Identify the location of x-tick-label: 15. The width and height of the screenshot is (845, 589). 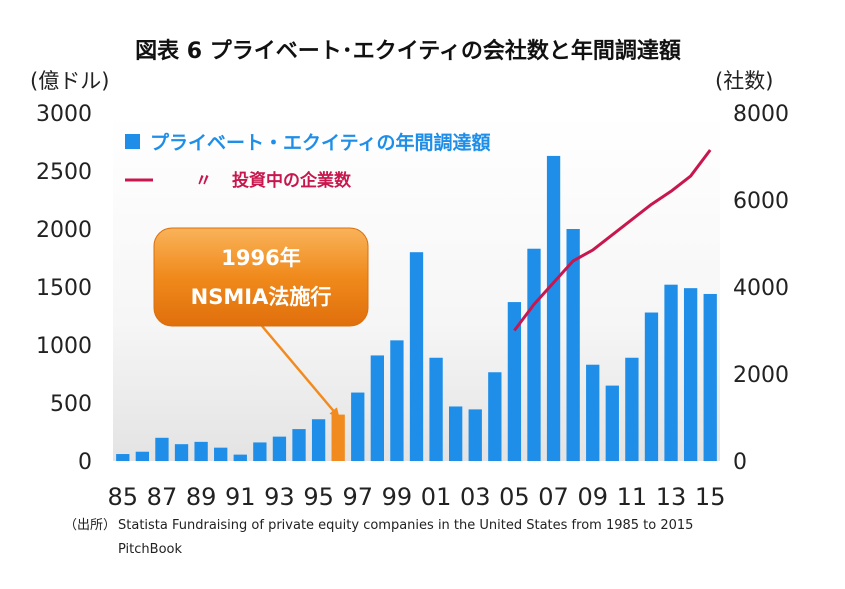
(710, 497).